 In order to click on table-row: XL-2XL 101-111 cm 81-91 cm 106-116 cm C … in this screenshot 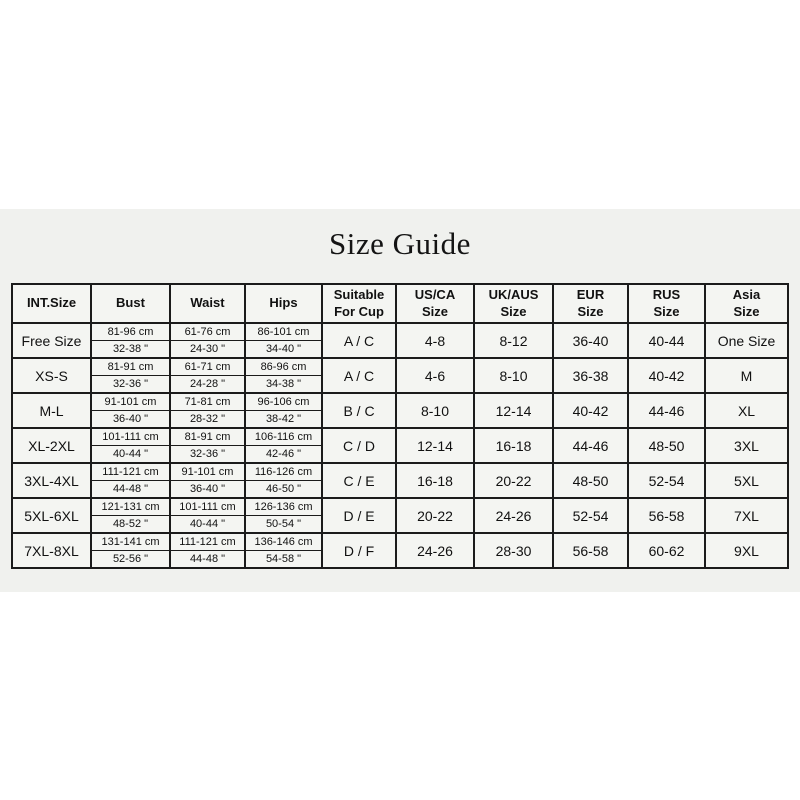, I will do `click(400, 445)`.